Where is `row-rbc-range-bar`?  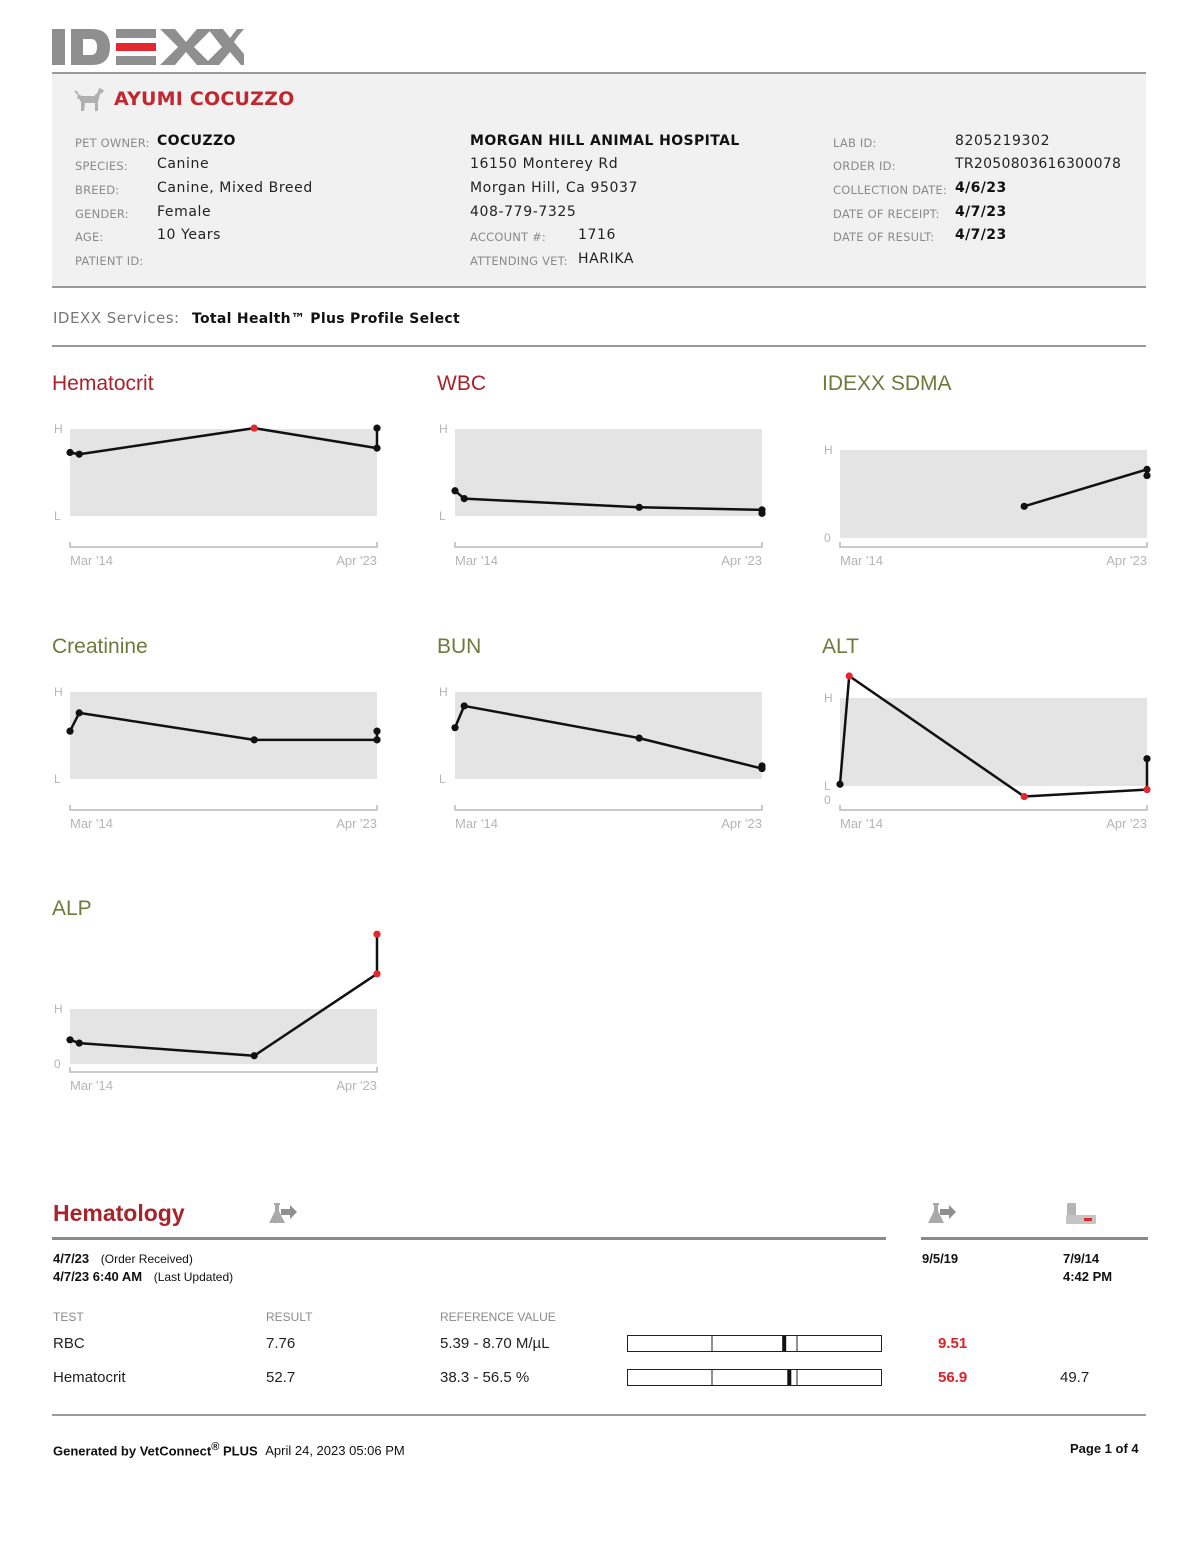 row-rbc-range-bar is located at coordinates (755, 1346).